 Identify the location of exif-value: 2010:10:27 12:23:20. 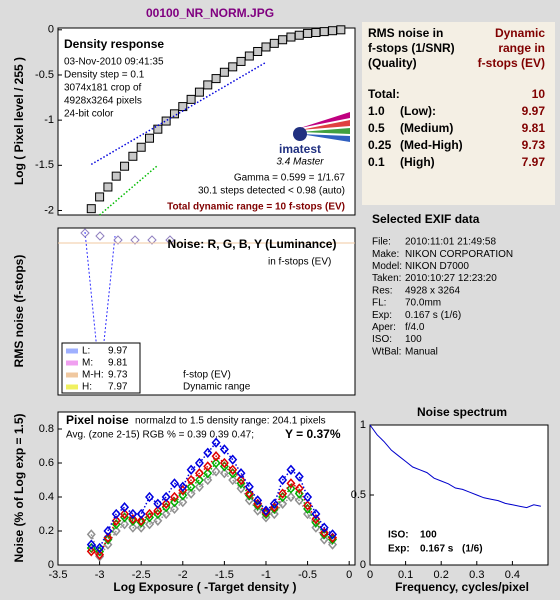
(451, 278).